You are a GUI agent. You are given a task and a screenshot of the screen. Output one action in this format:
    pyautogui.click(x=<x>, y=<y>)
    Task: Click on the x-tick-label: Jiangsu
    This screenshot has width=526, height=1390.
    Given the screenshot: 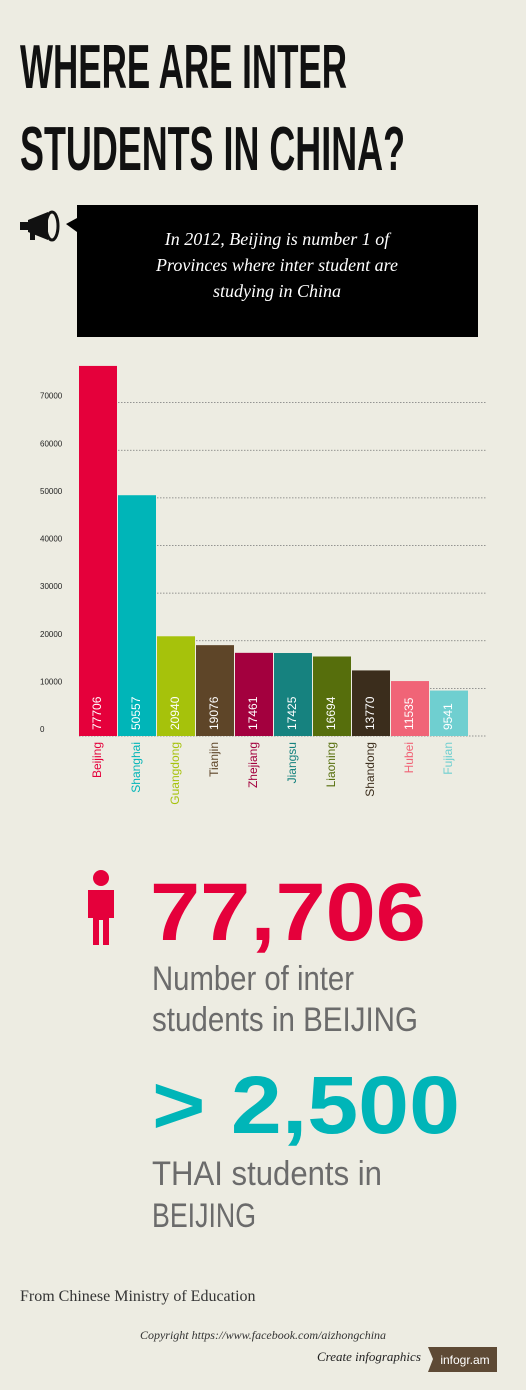 What is the action you would take?
    pyautogui.click(x=292, y=762)
    